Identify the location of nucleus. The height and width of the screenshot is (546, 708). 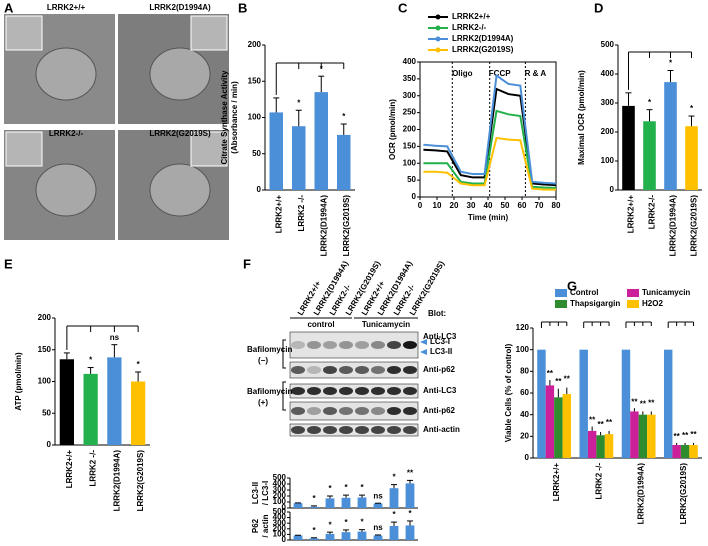
(180, 74).